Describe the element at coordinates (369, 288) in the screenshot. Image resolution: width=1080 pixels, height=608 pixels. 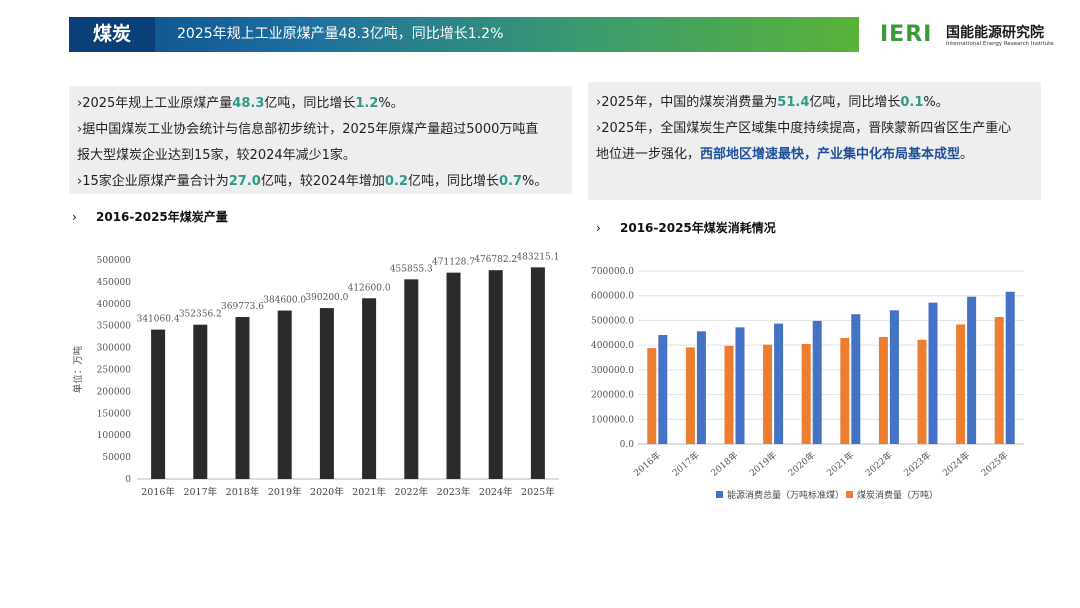
I see `data-label: 412600.0` at that location.